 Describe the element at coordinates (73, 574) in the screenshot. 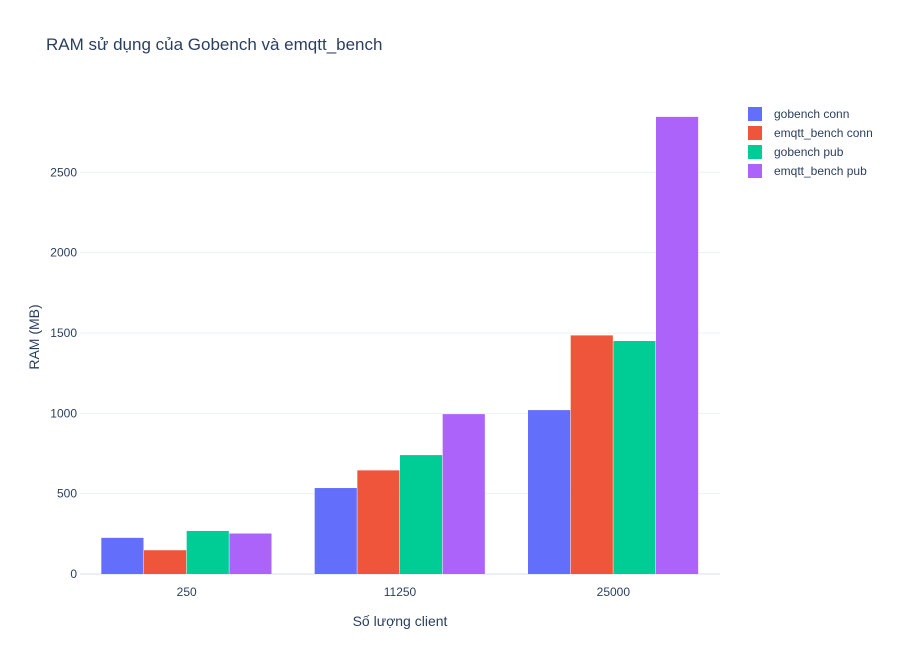

I see `y-tick-label: 0` at that location.